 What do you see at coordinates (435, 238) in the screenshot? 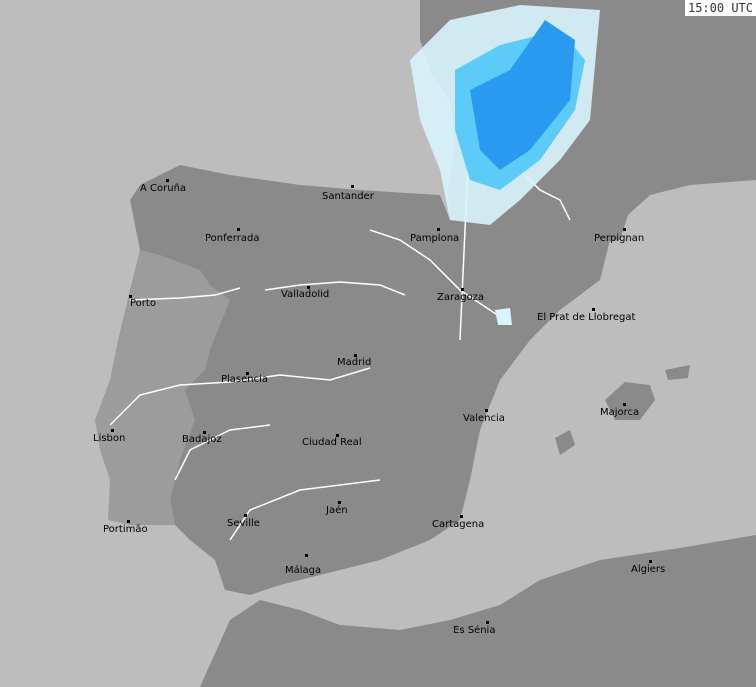
I see `city-label: Pamplona` at bounding box center [435, 238].